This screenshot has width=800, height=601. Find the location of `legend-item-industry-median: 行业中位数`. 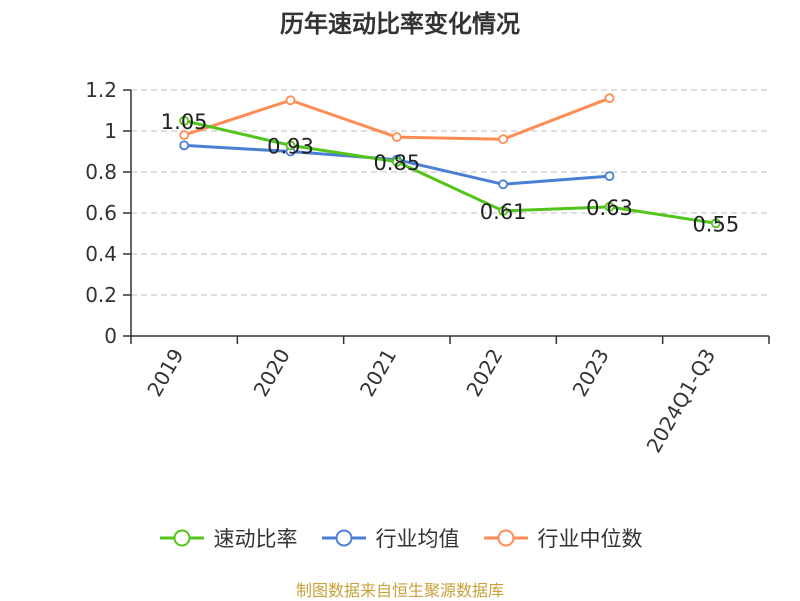

legend-item-industry-median: 行业中位数 is located at coordinates (562, 538).